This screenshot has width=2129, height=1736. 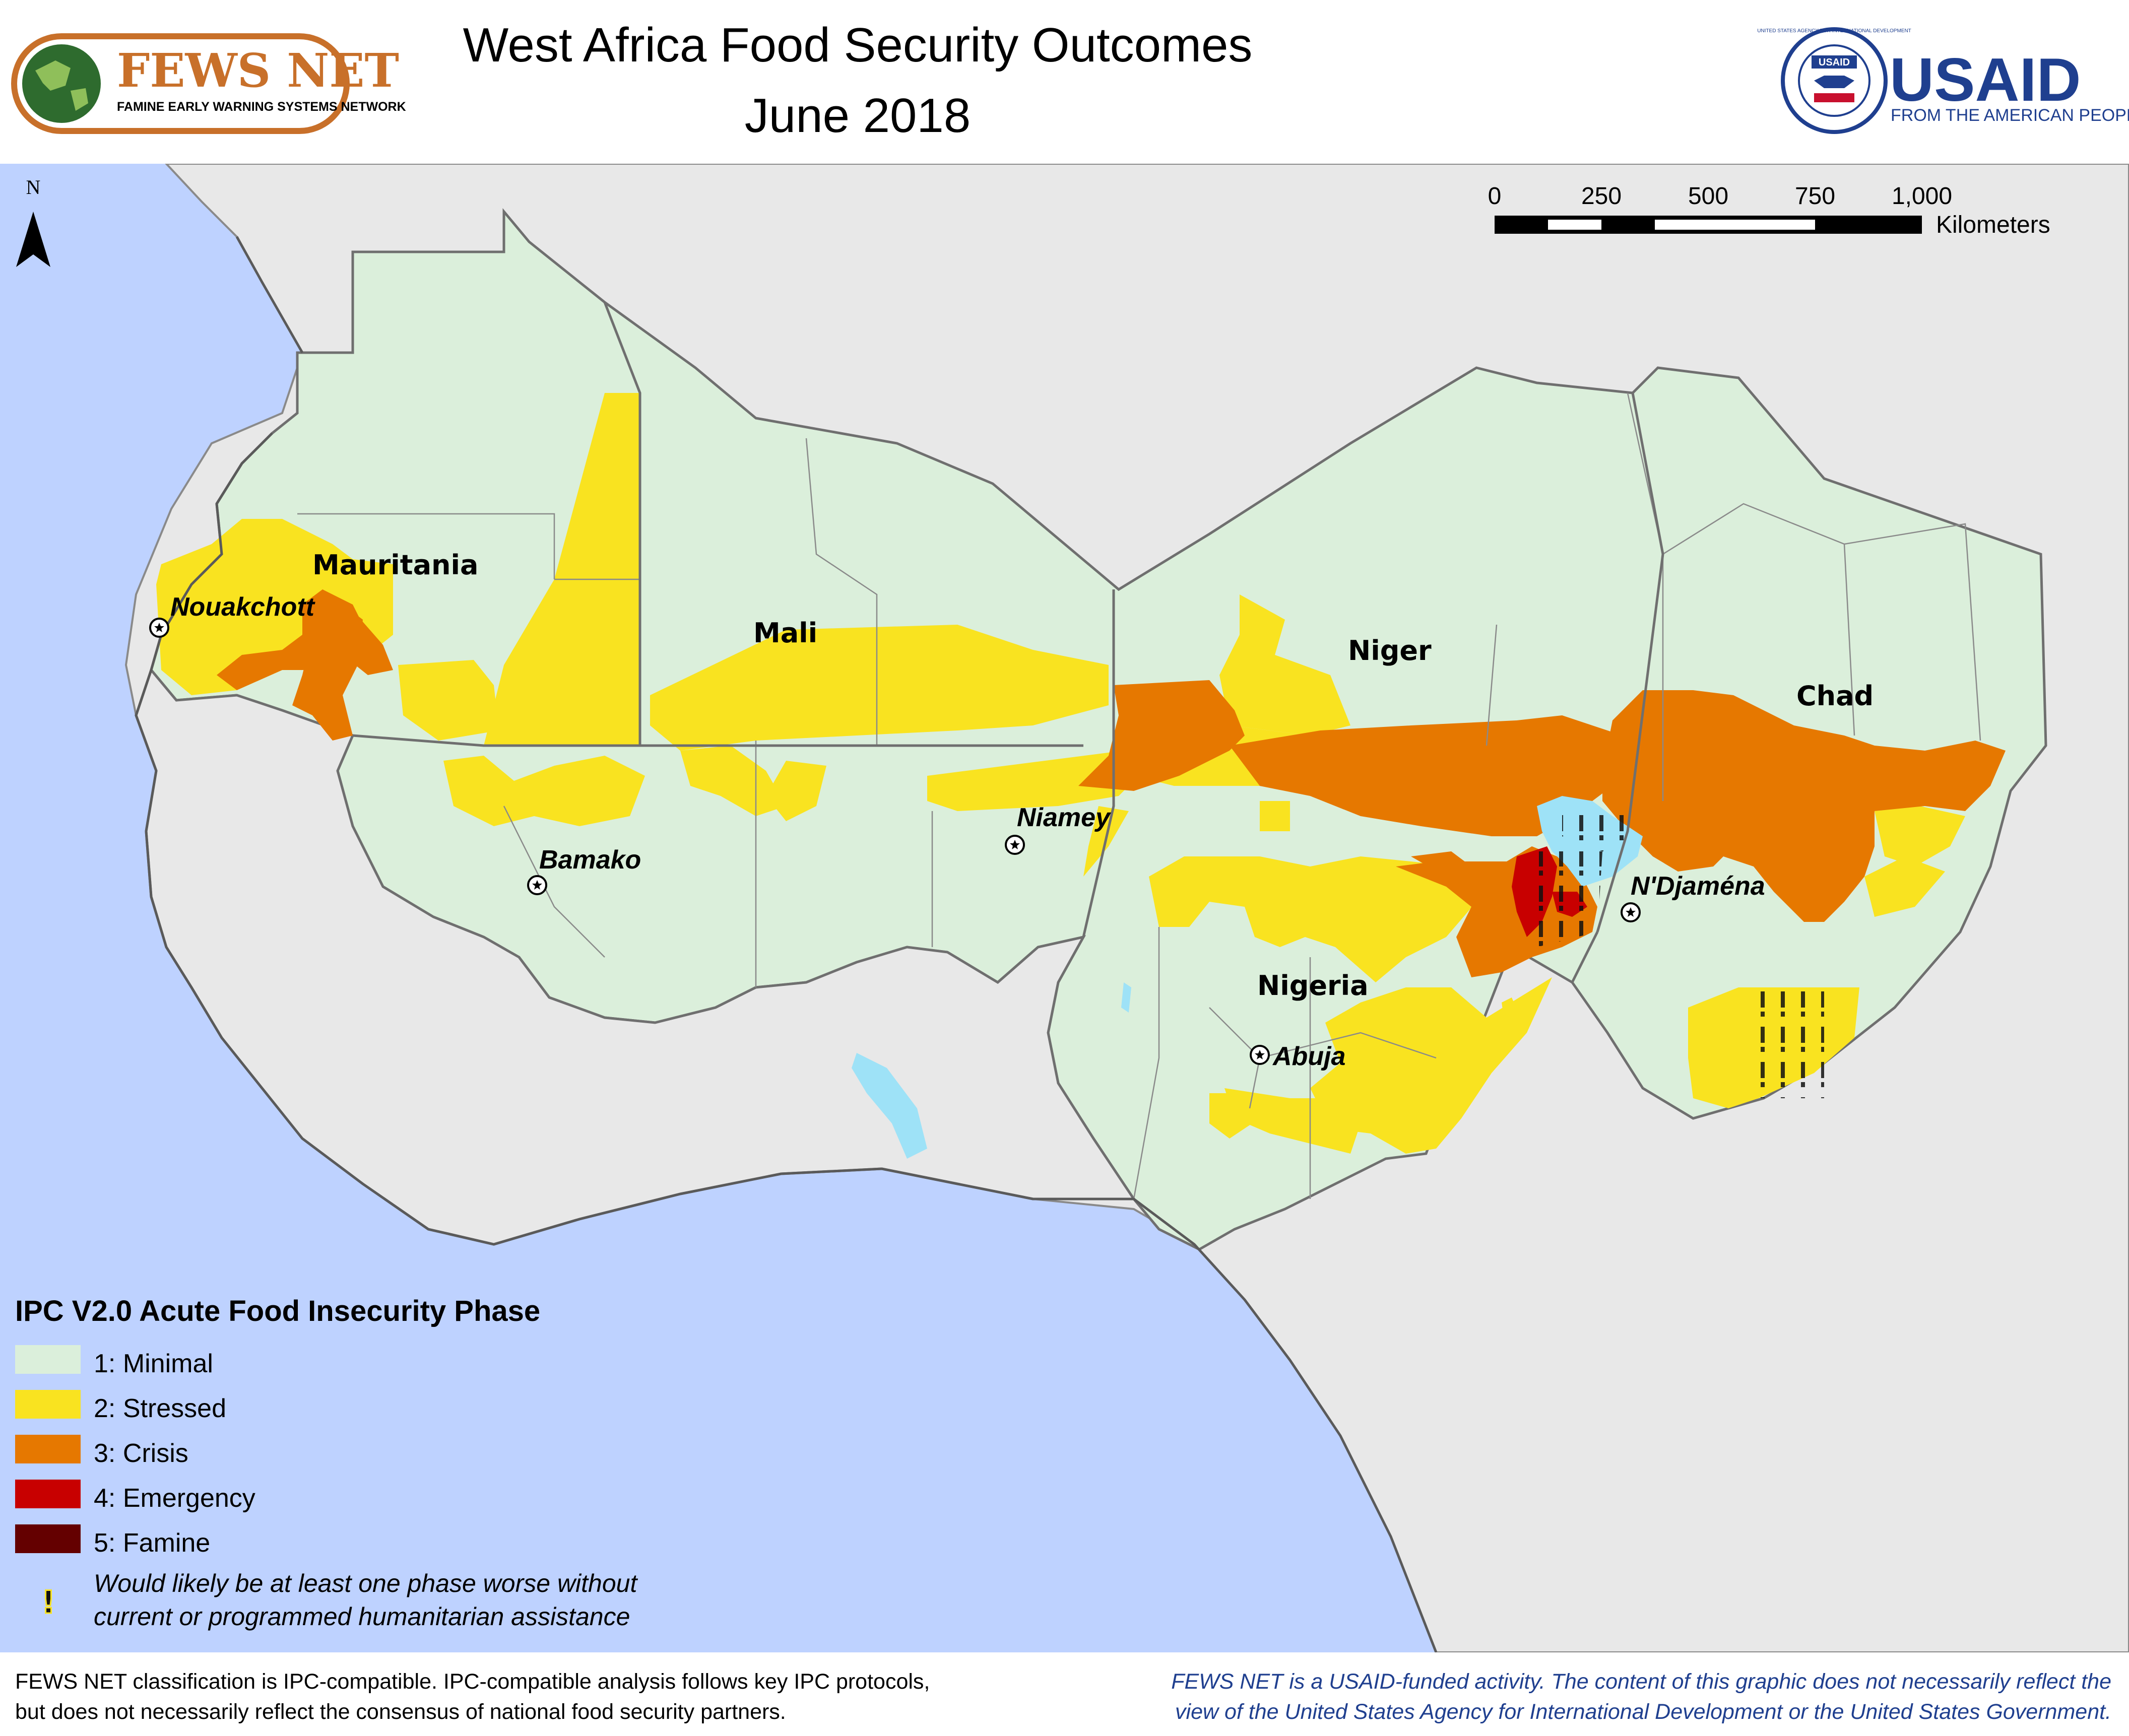 I want to click on country-label-nigeria: Nigeria, so click(x=1313, y=985).